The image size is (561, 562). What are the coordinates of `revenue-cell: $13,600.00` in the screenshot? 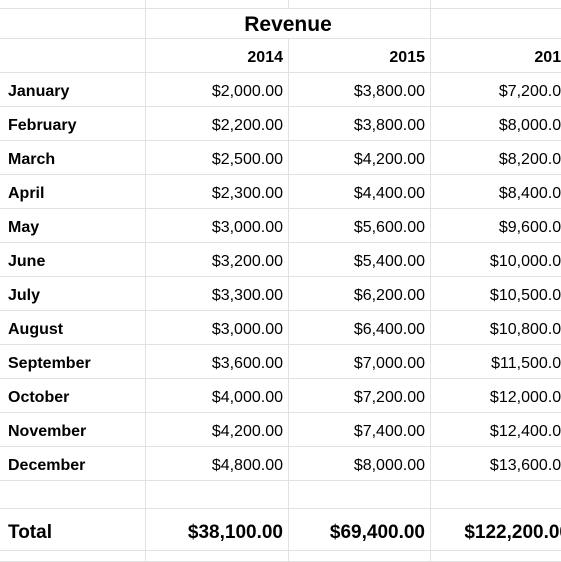 It's located at (496, 464).